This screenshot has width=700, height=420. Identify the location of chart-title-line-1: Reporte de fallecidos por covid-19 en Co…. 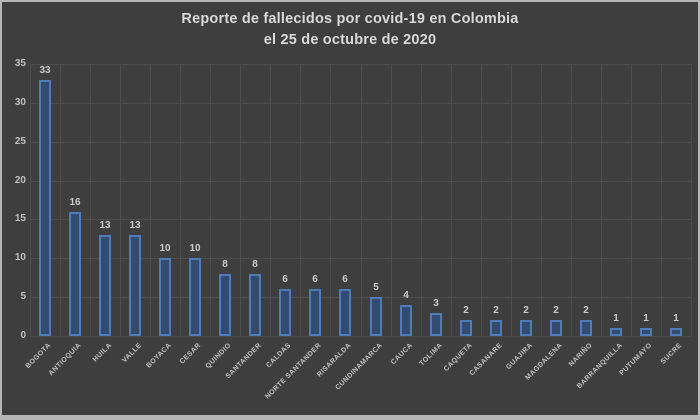
(350, 19).